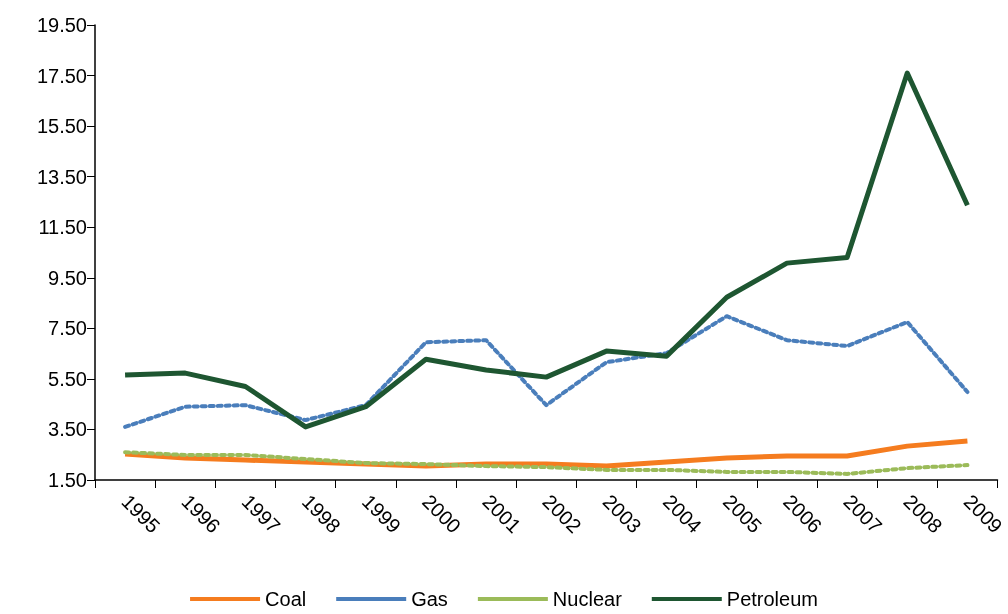 The image size is (1008, 614). I want to click on y-tick-label: 13.50, so click(61, 176).